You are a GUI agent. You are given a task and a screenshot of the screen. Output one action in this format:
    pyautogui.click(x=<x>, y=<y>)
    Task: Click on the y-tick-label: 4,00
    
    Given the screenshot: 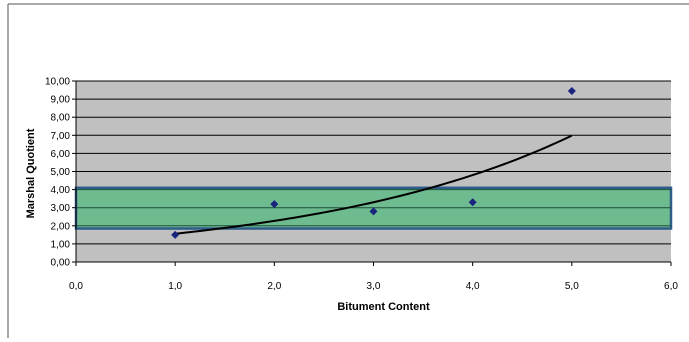 What is the action you would take?
    pyautogui.click(x=61, y=190)
    